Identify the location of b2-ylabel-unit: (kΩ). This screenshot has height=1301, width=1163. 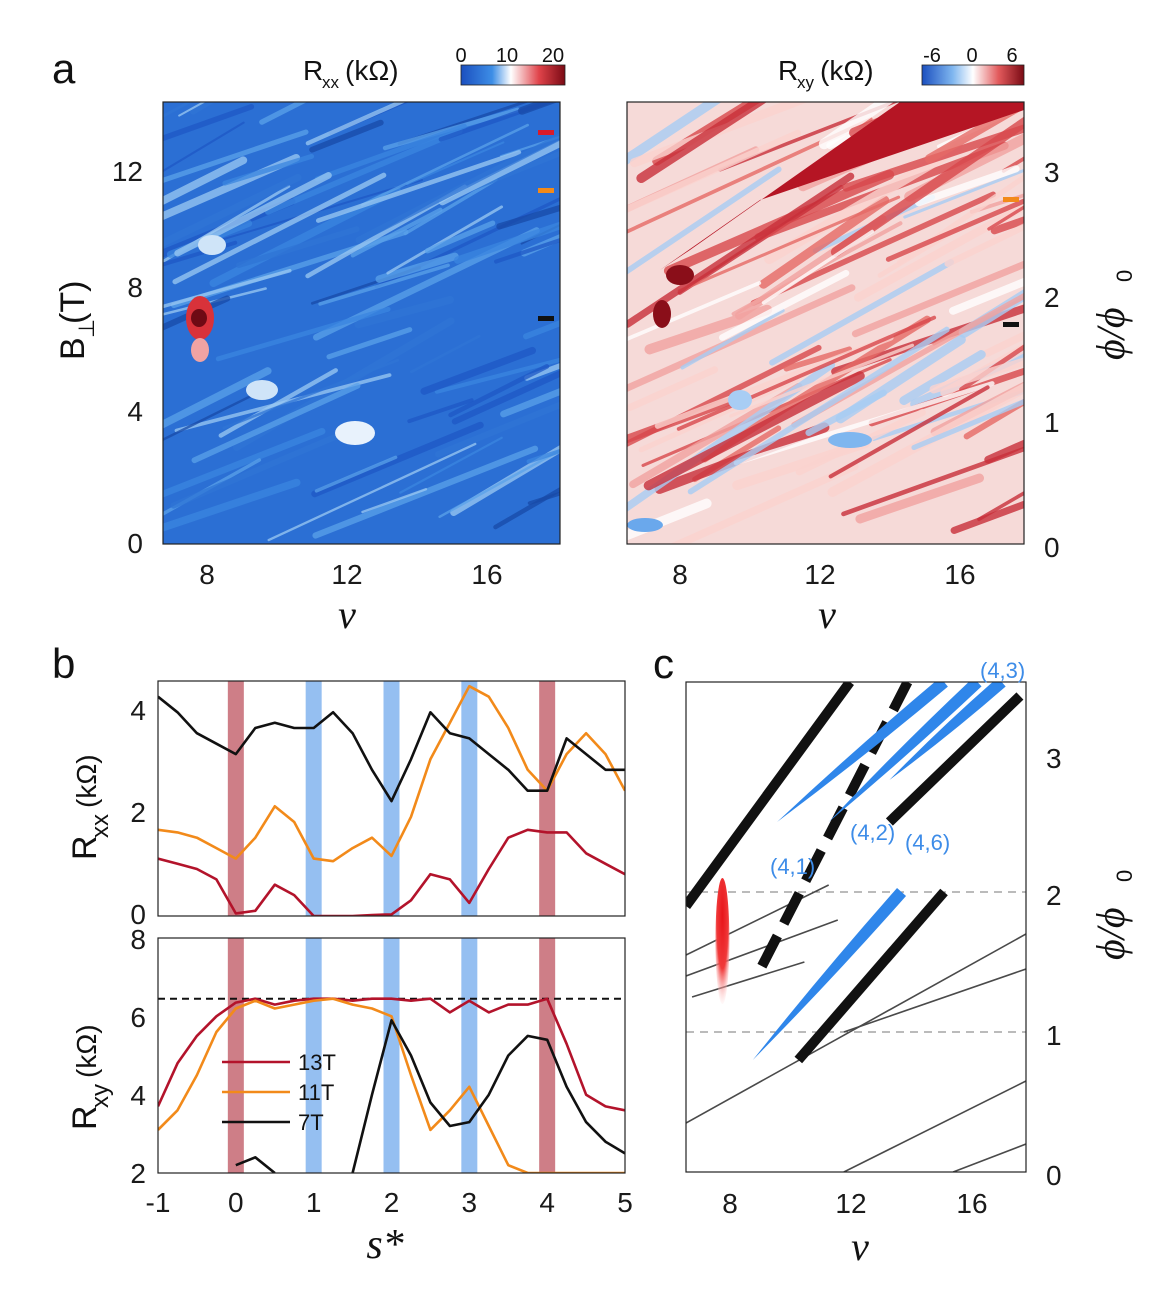
(86, 1051).